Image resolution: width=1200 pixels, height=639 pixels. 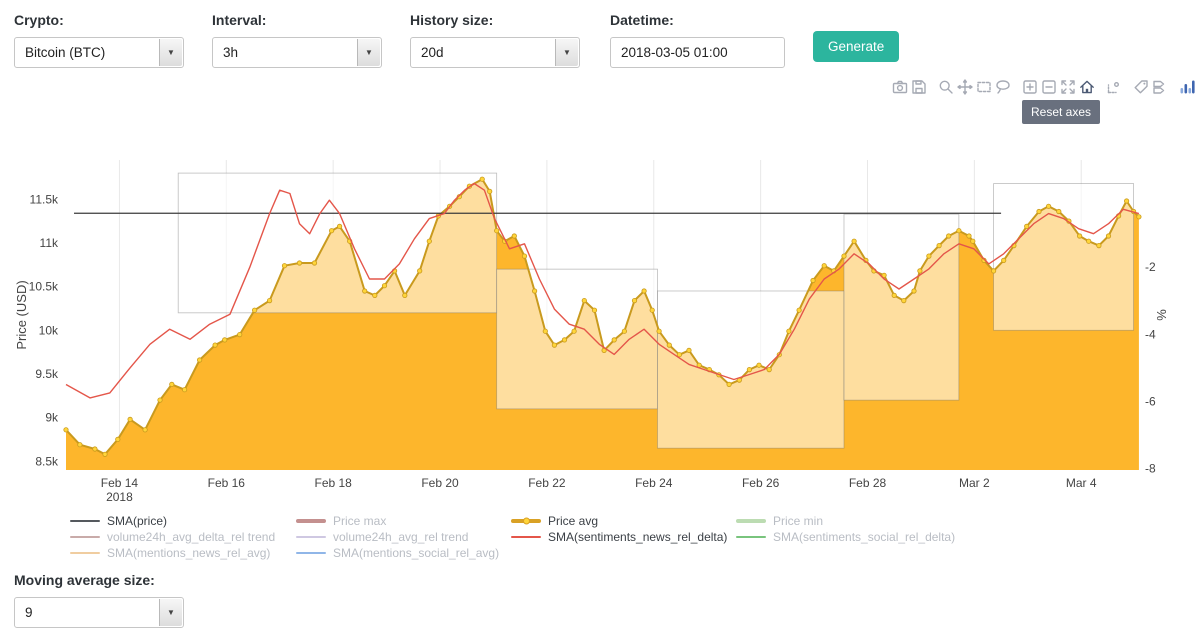 I want to click on datetime-input, so click(x=697, y=52).